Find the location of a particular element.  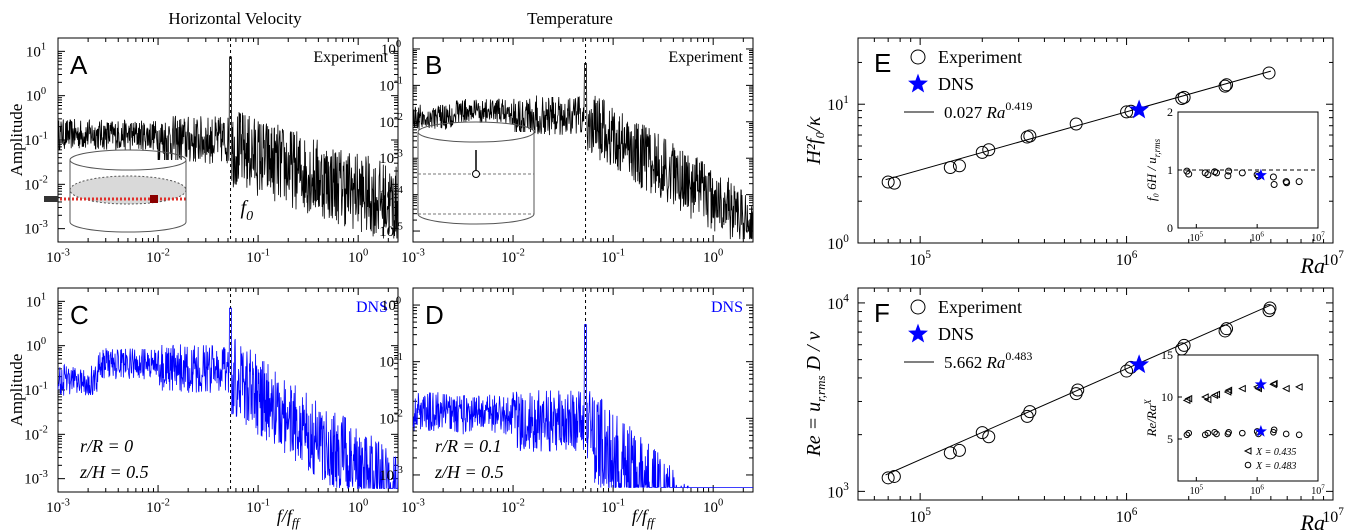

legend-fit-label: 5.662 Ra0.483 is located at coordinates (988, 360).